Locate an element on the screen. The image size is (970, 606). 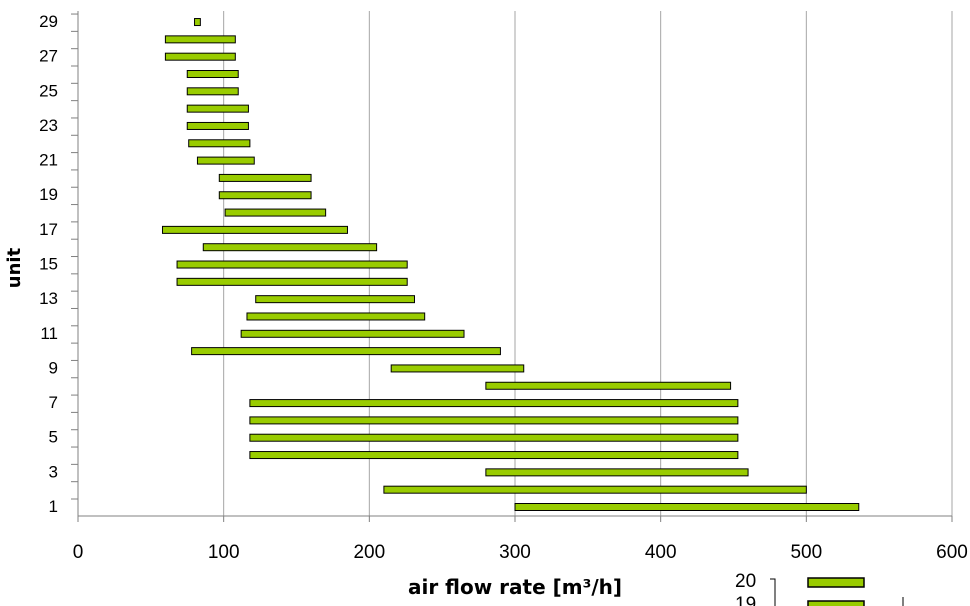
y-tick-label-17: 17 is located at coordinates (48, 229).